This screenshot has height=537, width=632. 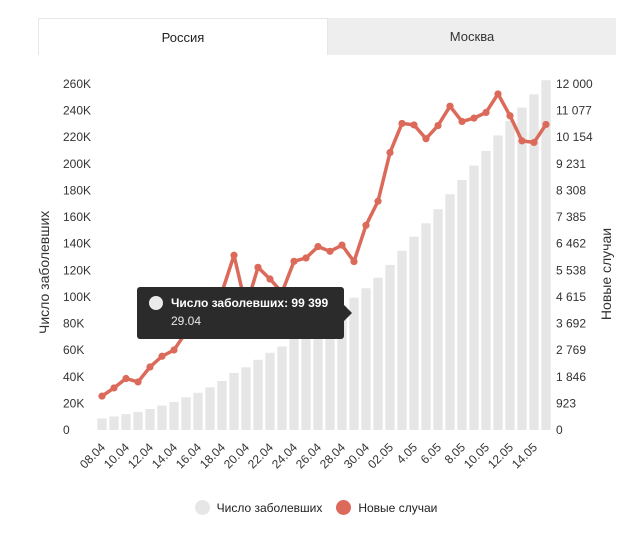 I want to click on x-tick-label: 20.04, so click(x=236, y=455).